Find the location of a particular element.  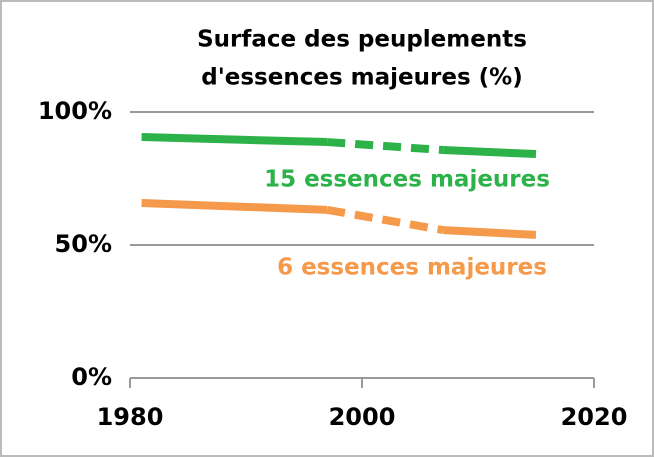

x-tick-label: 2000 is located at coordinates (362, 417).